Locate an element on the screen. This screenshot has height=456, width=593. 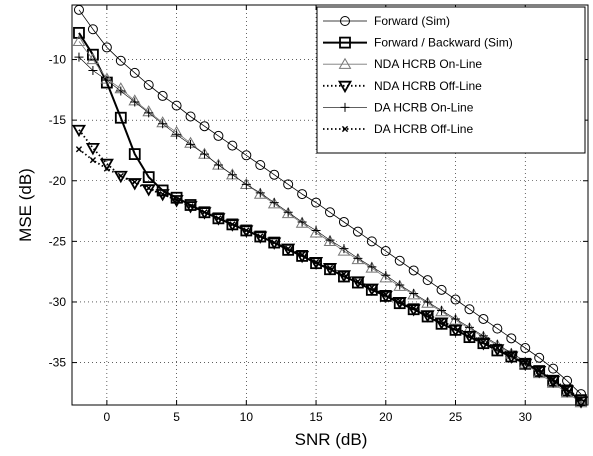
legend-label: Forward / Backward (Sim) is located at coordinates (443, 43).